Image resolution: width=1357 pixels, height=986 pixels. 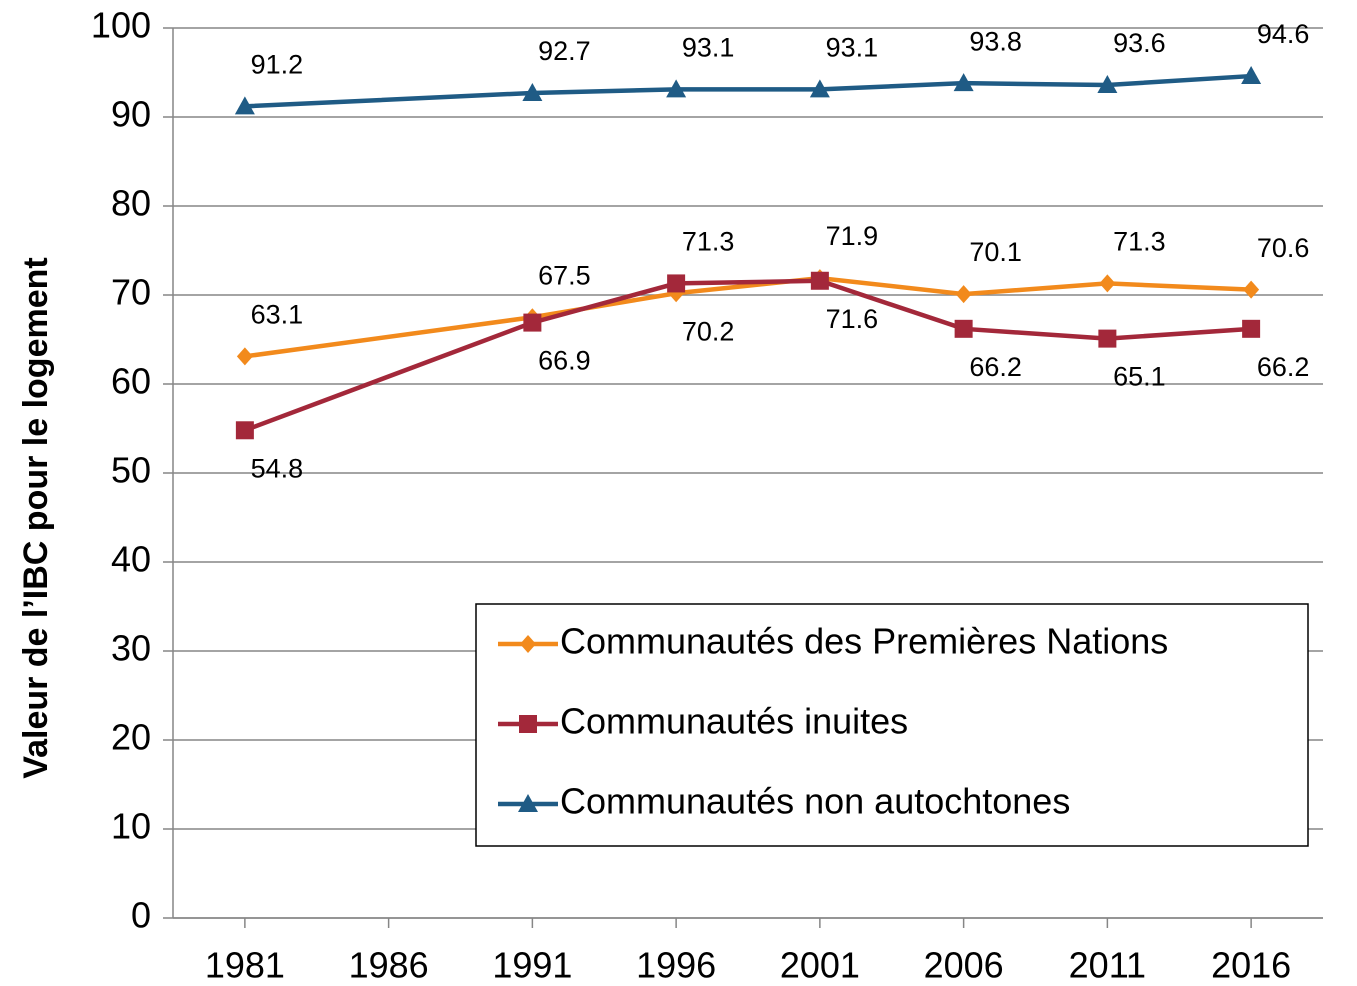 What do you see at coordinates (131, 737) in the screenshot?
I see `y-tick-label: 20` at bounding box center [131, 737].